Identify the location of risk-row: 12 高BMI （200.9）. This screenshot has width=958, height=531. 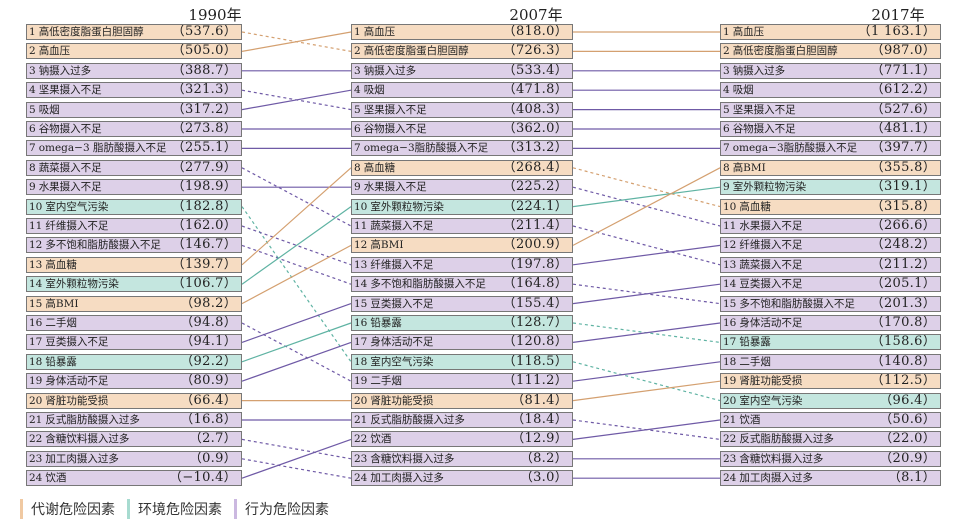
(462, 245).